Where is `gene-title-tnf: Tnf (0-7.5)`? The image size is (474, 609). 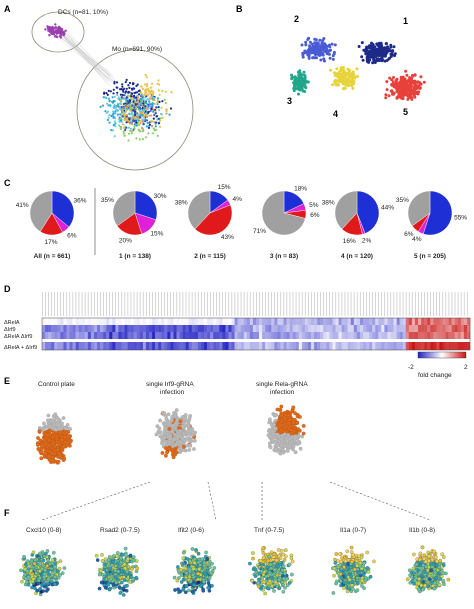 gene-title-tnf: Tnf (0-7.5) is located at coordinates (269, 530).